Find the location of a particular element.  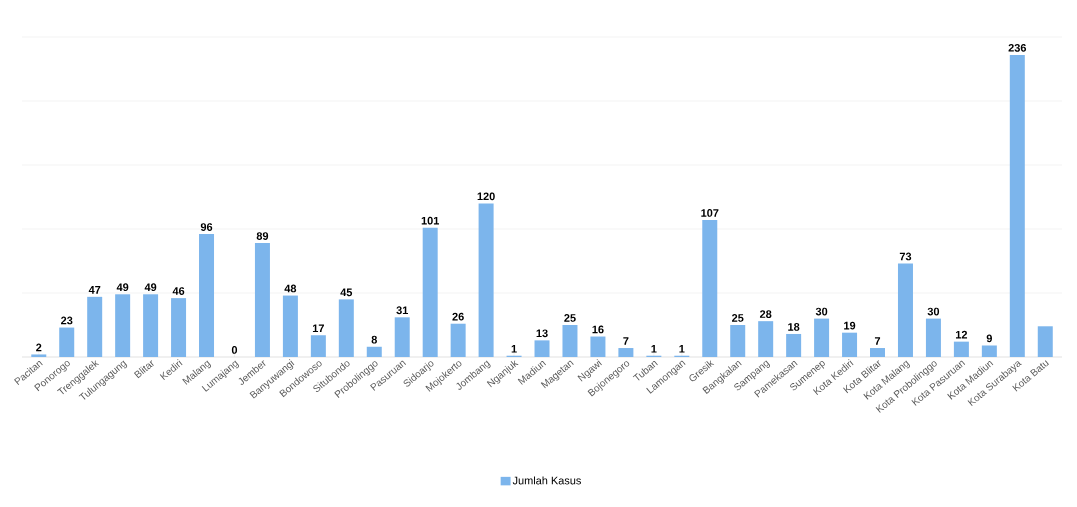

data-label: 12 is located at coordinates (961, 334).